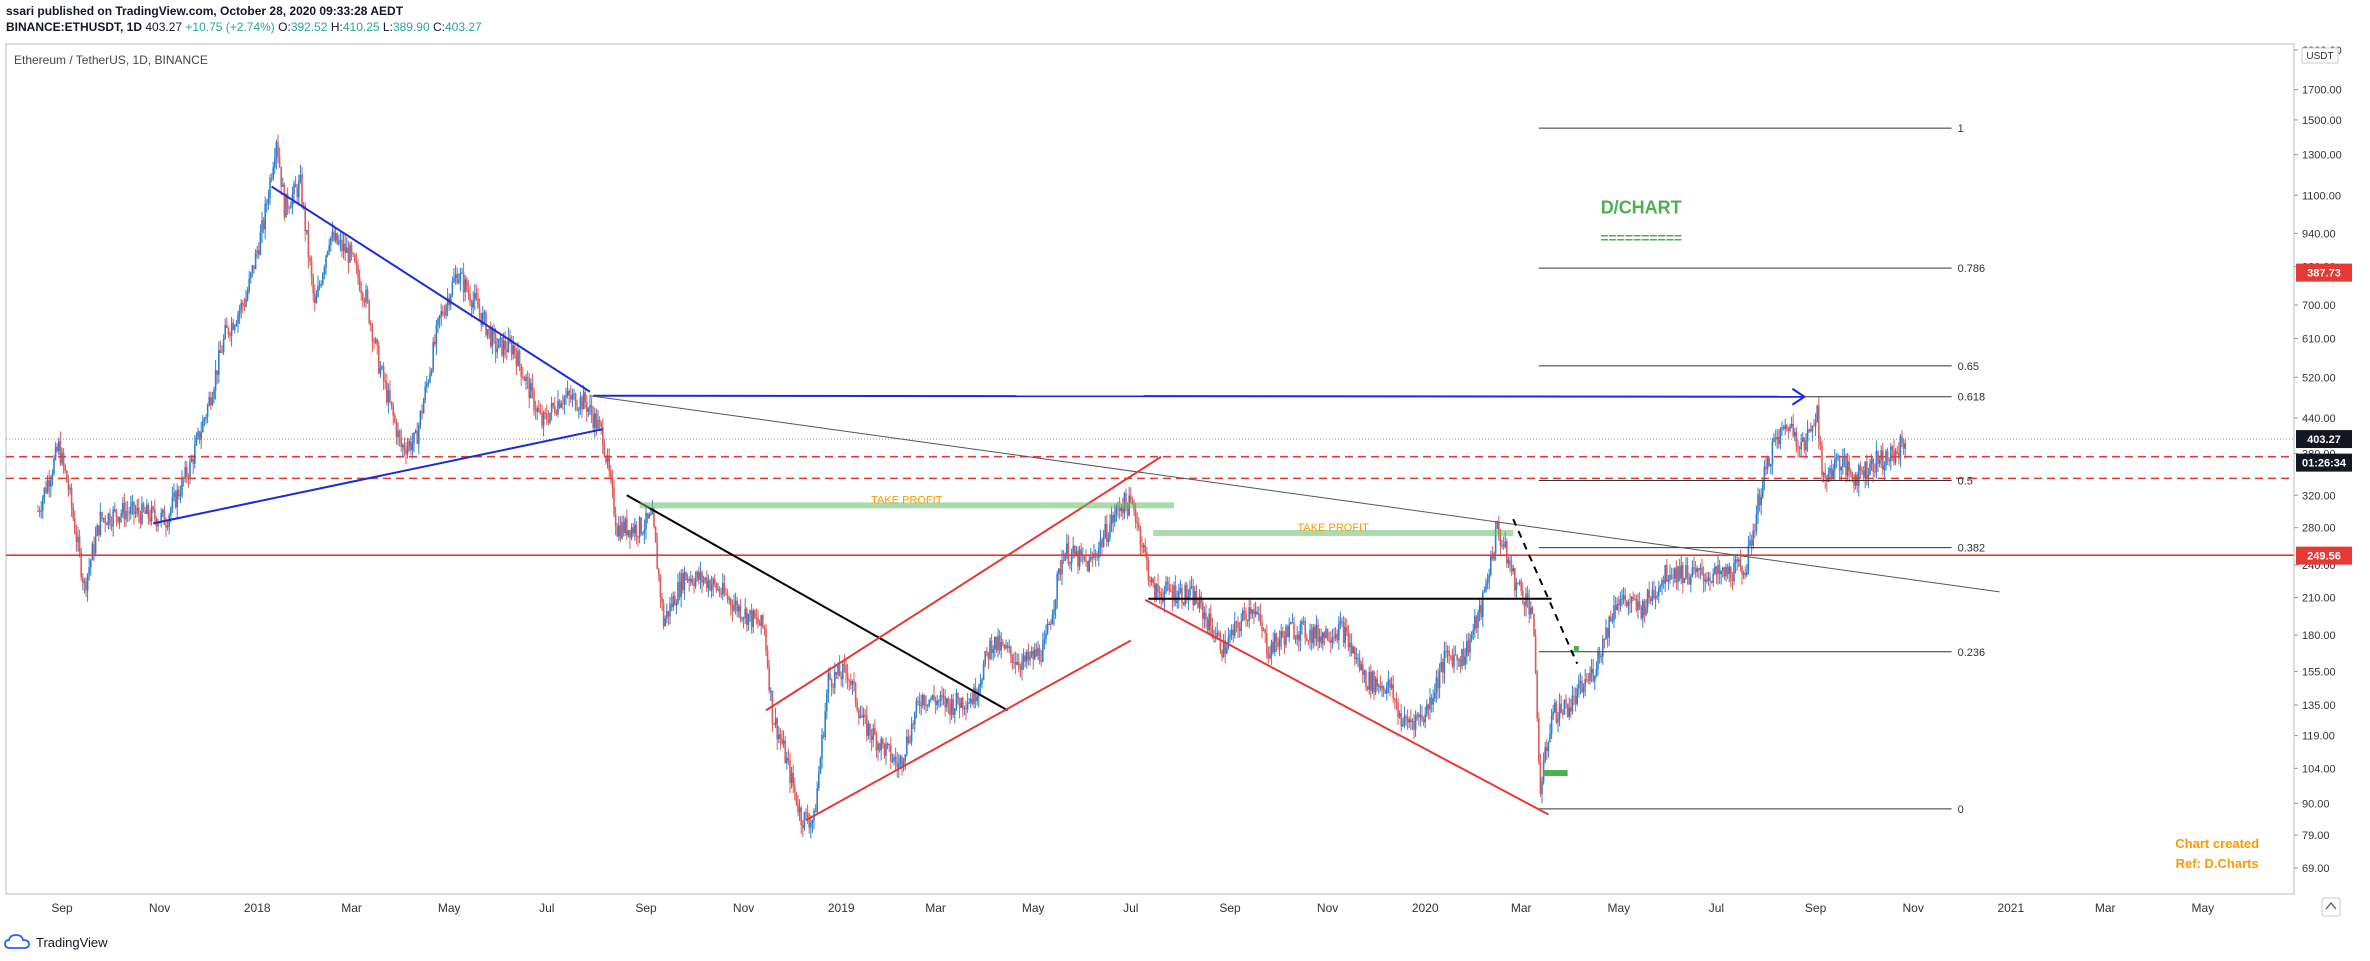 Image resolution: width=2370 pixels, height=961 pixels. Describe the element at coordinates (2331, 907) in the screenshot. I see `axis-settings-icon` at that location.